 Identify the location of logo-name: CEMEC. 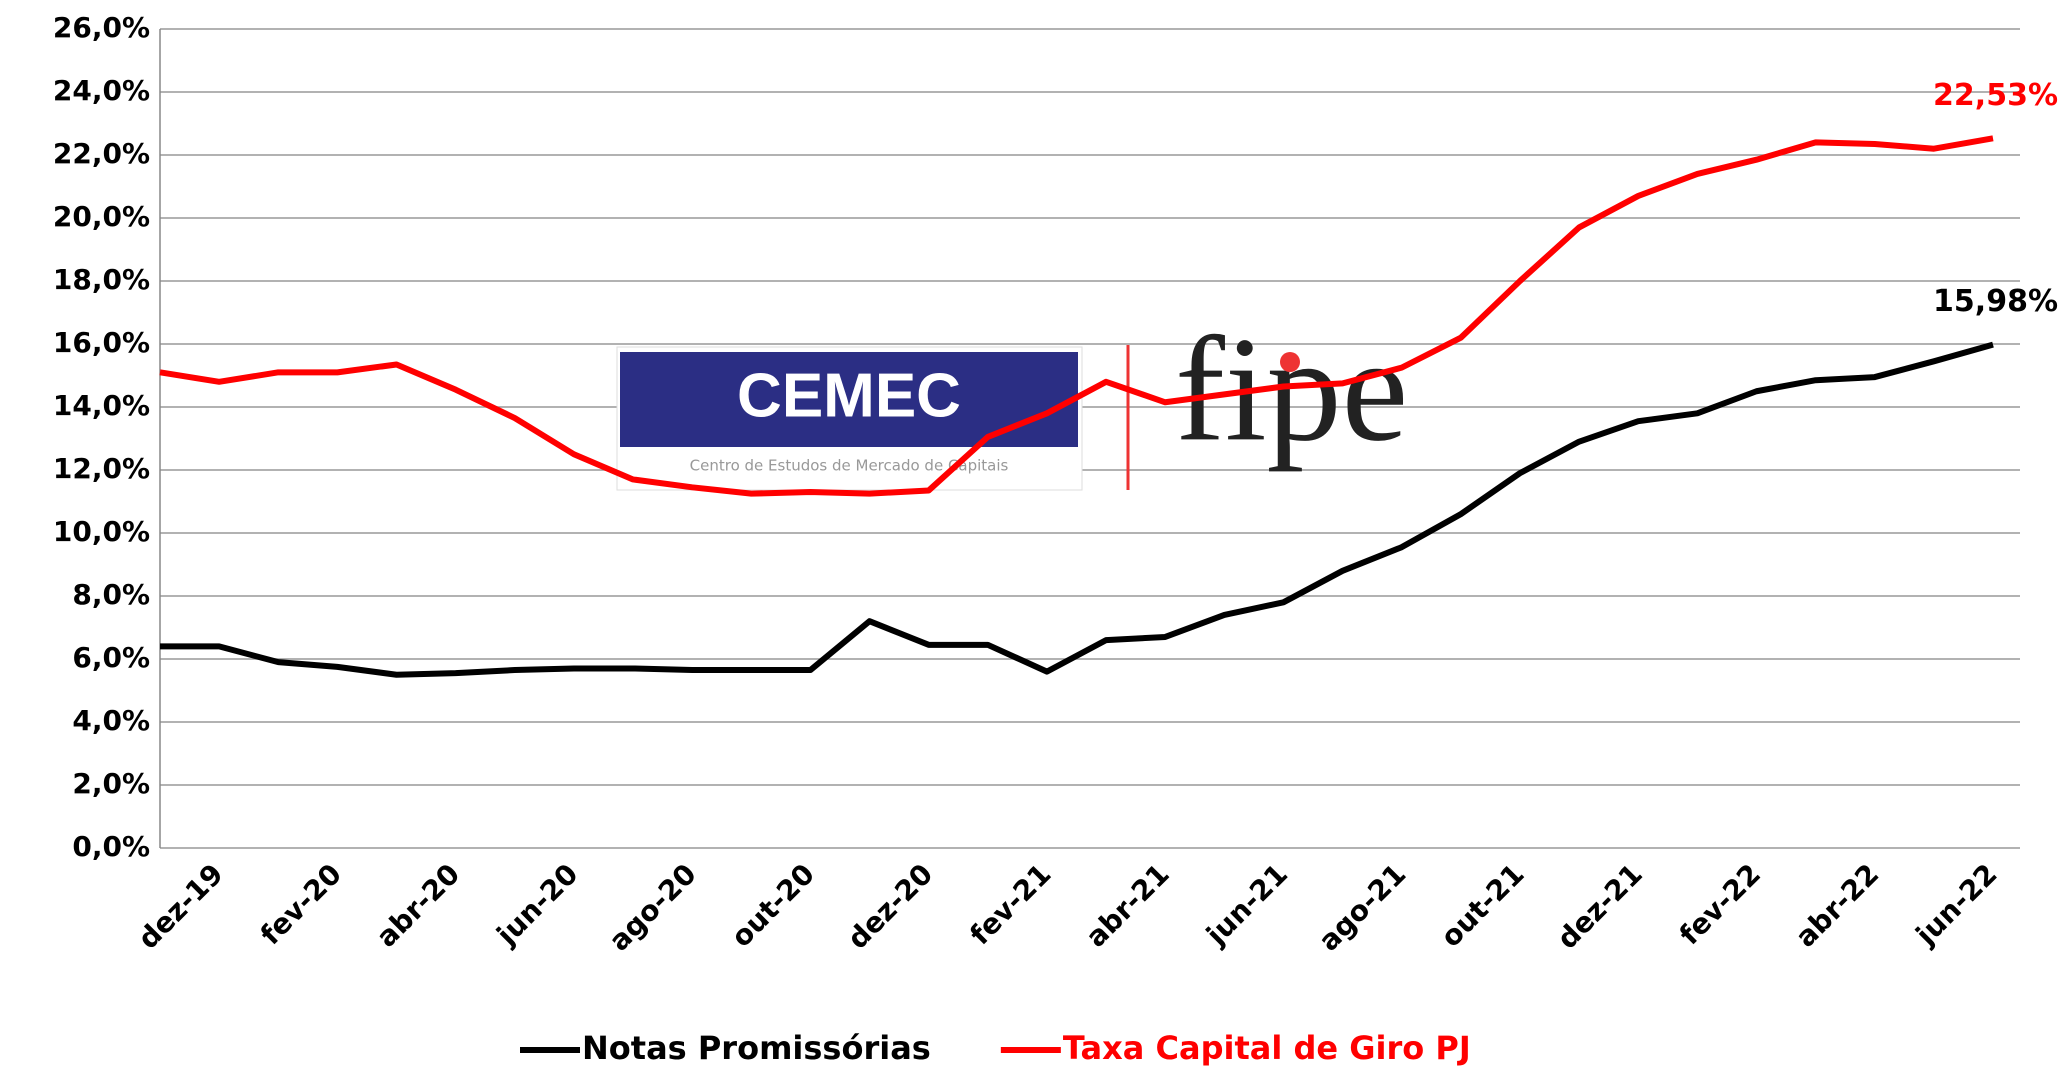
(849, 395).